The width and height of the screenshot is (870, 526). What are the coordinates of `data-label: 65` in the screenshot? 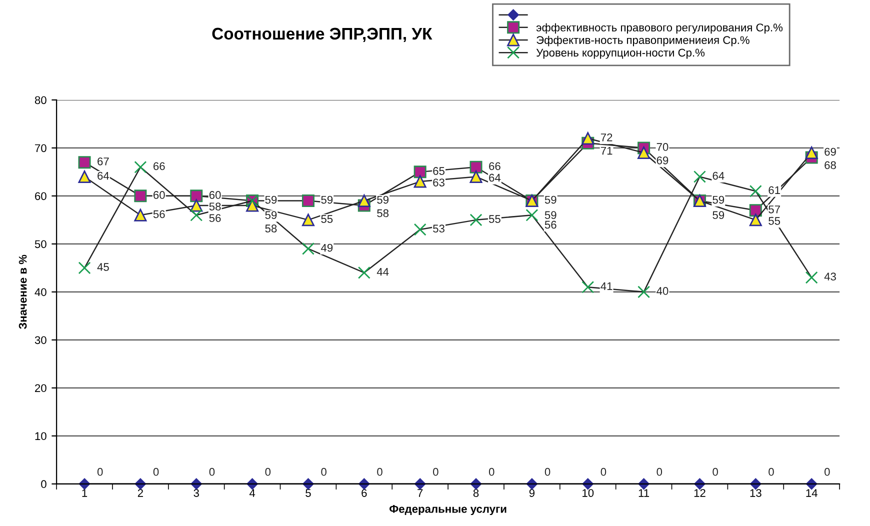 It's located at (438, 171).